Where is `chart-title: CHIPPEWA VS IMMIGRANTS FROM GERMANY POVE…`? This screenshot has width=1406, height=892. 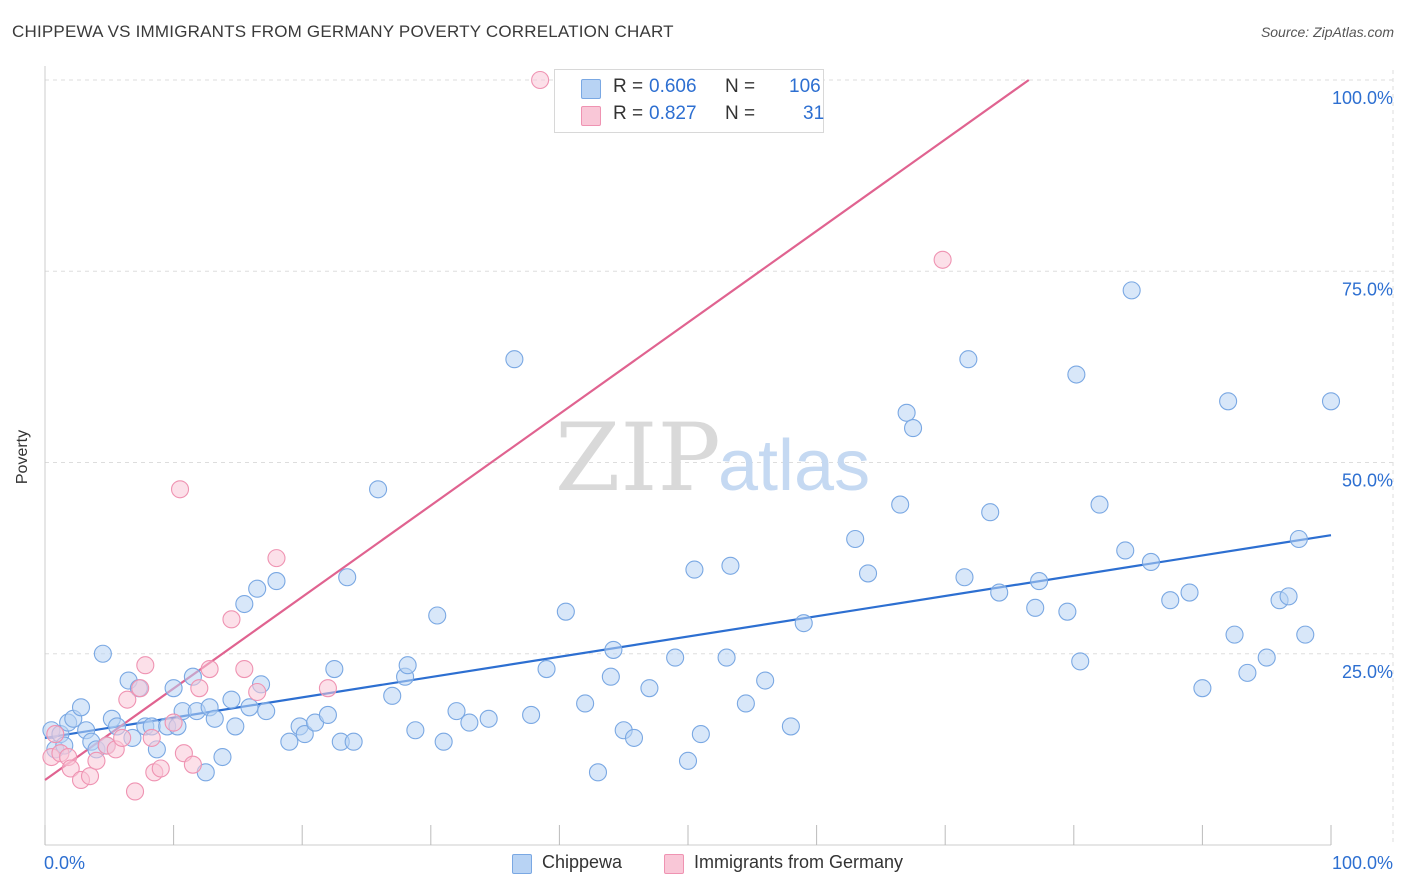
chart-title: CHIPPEWA VS IMMIGRANTS FROM GERMANY POVE… is located at coordinates (343, 31).